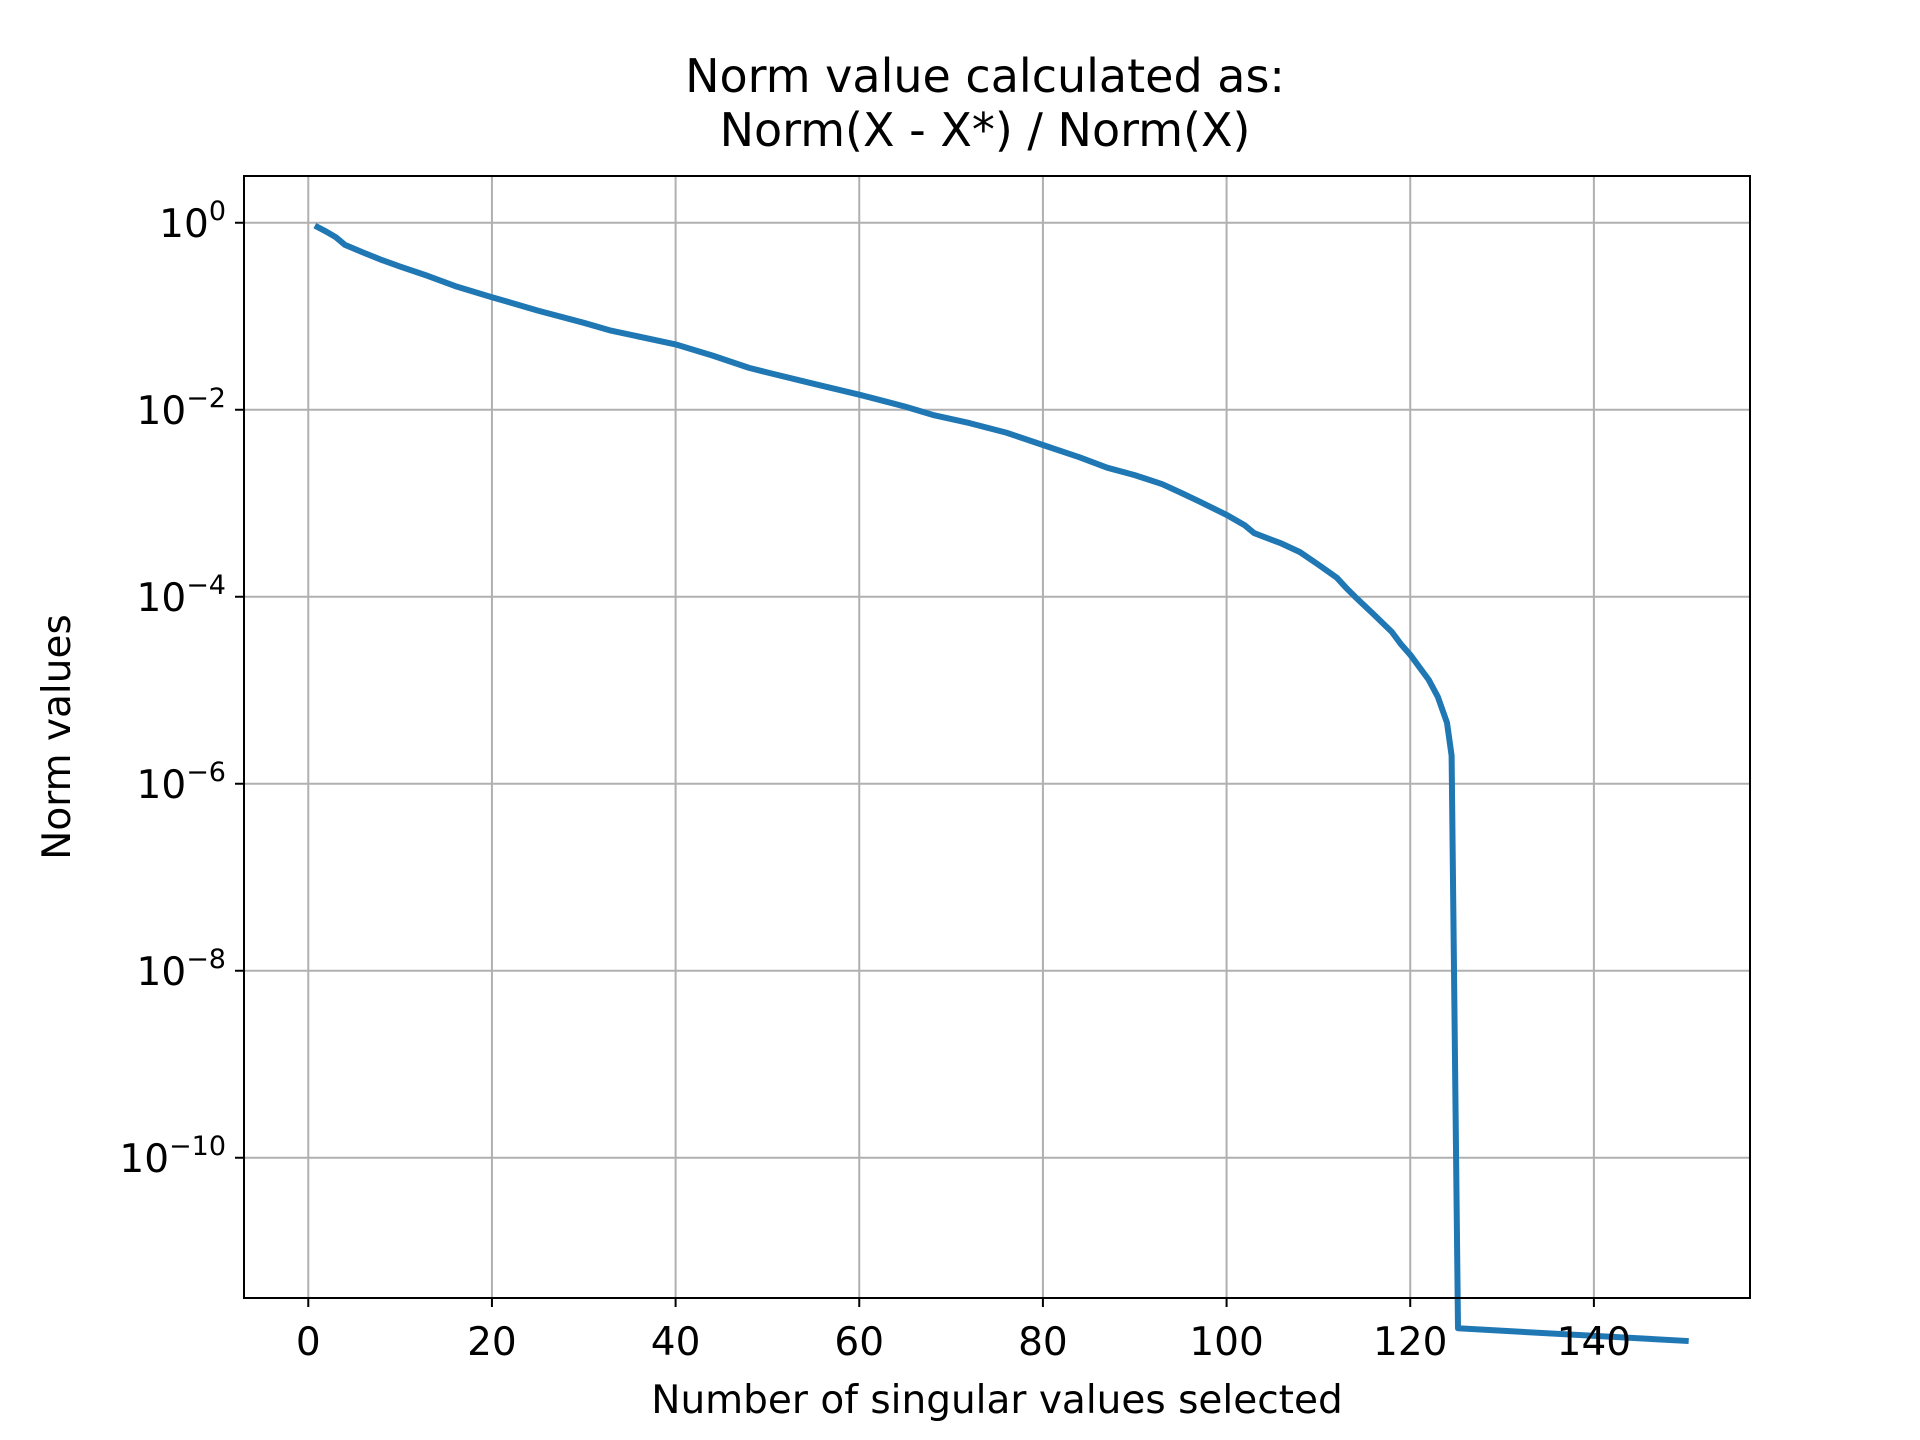 This screenshot has height=1440, width=1920. What do you see at coordinates (172, 1156) in the screenshot?
I see `y-tick-label: 10⁻¹⁰` at bounding box center [172, 1156].